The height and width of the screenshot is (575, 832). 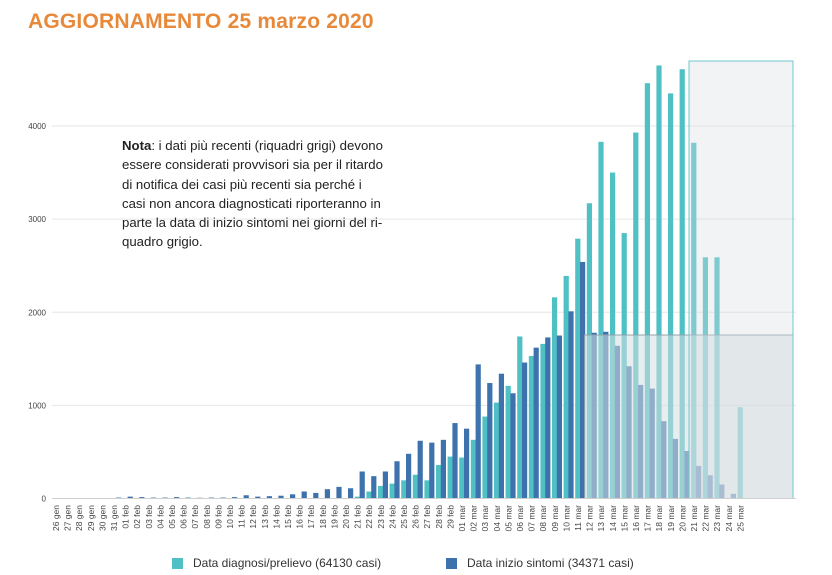 I want to click on y-tick-label: 0, so click(x=44, y=499).